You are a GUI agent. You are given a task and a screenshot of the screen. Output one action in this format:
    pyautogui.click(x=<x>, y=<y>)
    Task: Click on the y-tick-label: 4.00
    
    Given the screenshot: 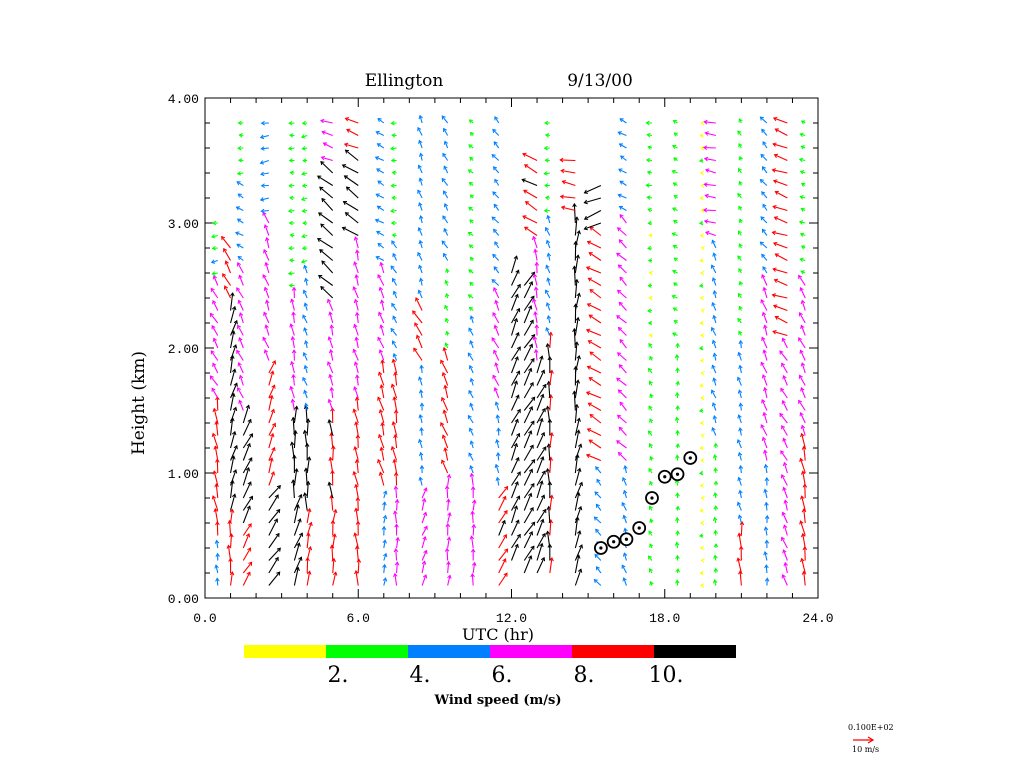 What is the action you would take?
    pyautogui.click(x=183, y=99)
    